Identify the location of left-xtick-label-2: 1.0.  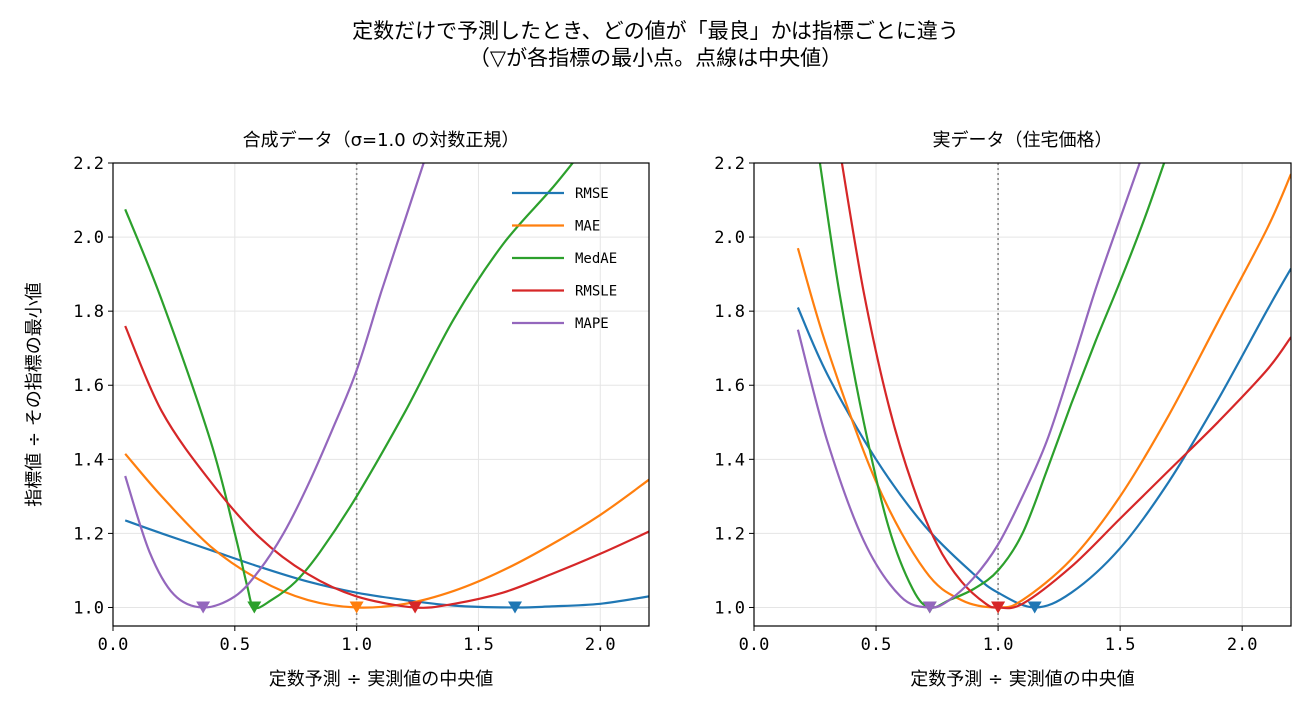
(356, 645).